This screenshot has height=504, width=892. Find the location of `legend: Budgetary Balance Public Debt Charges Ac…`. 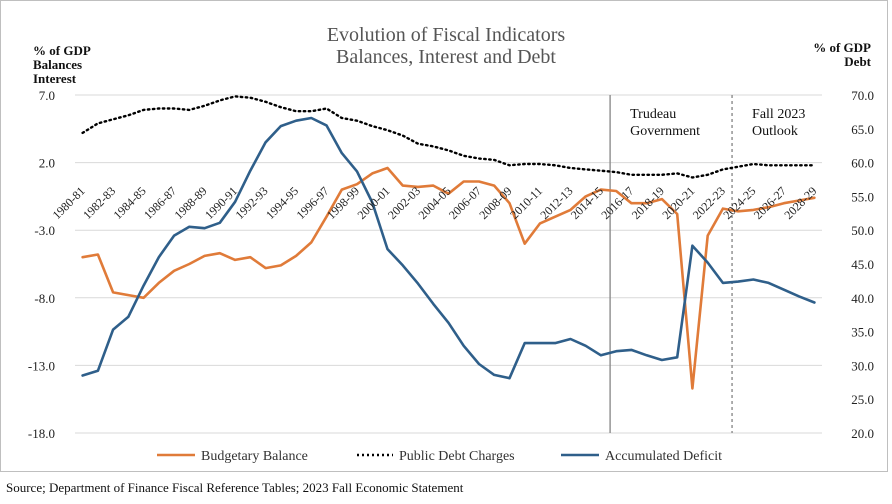

legend: Budgetary Balance Public Debt Charges Ac… is located at coordinates (439, 456).